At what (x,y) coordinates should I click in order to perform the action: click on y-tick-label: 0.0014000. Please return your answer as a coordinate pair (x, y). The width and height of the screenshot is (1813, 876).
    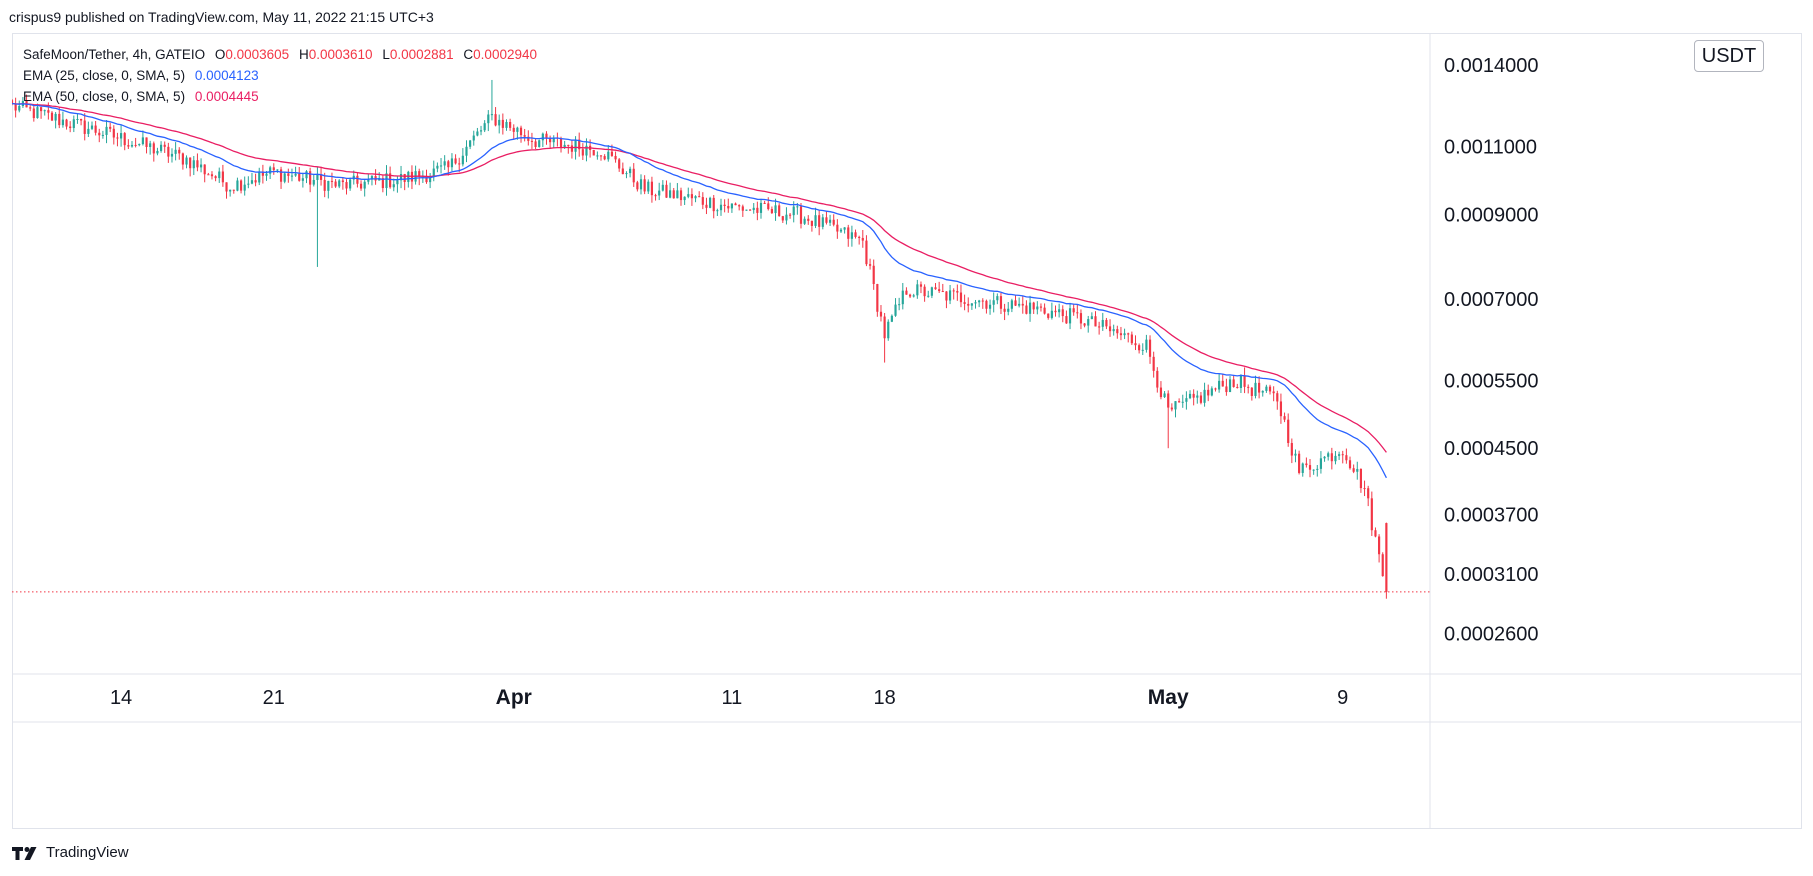
    Looking at the image, I should click on (1491, 66).